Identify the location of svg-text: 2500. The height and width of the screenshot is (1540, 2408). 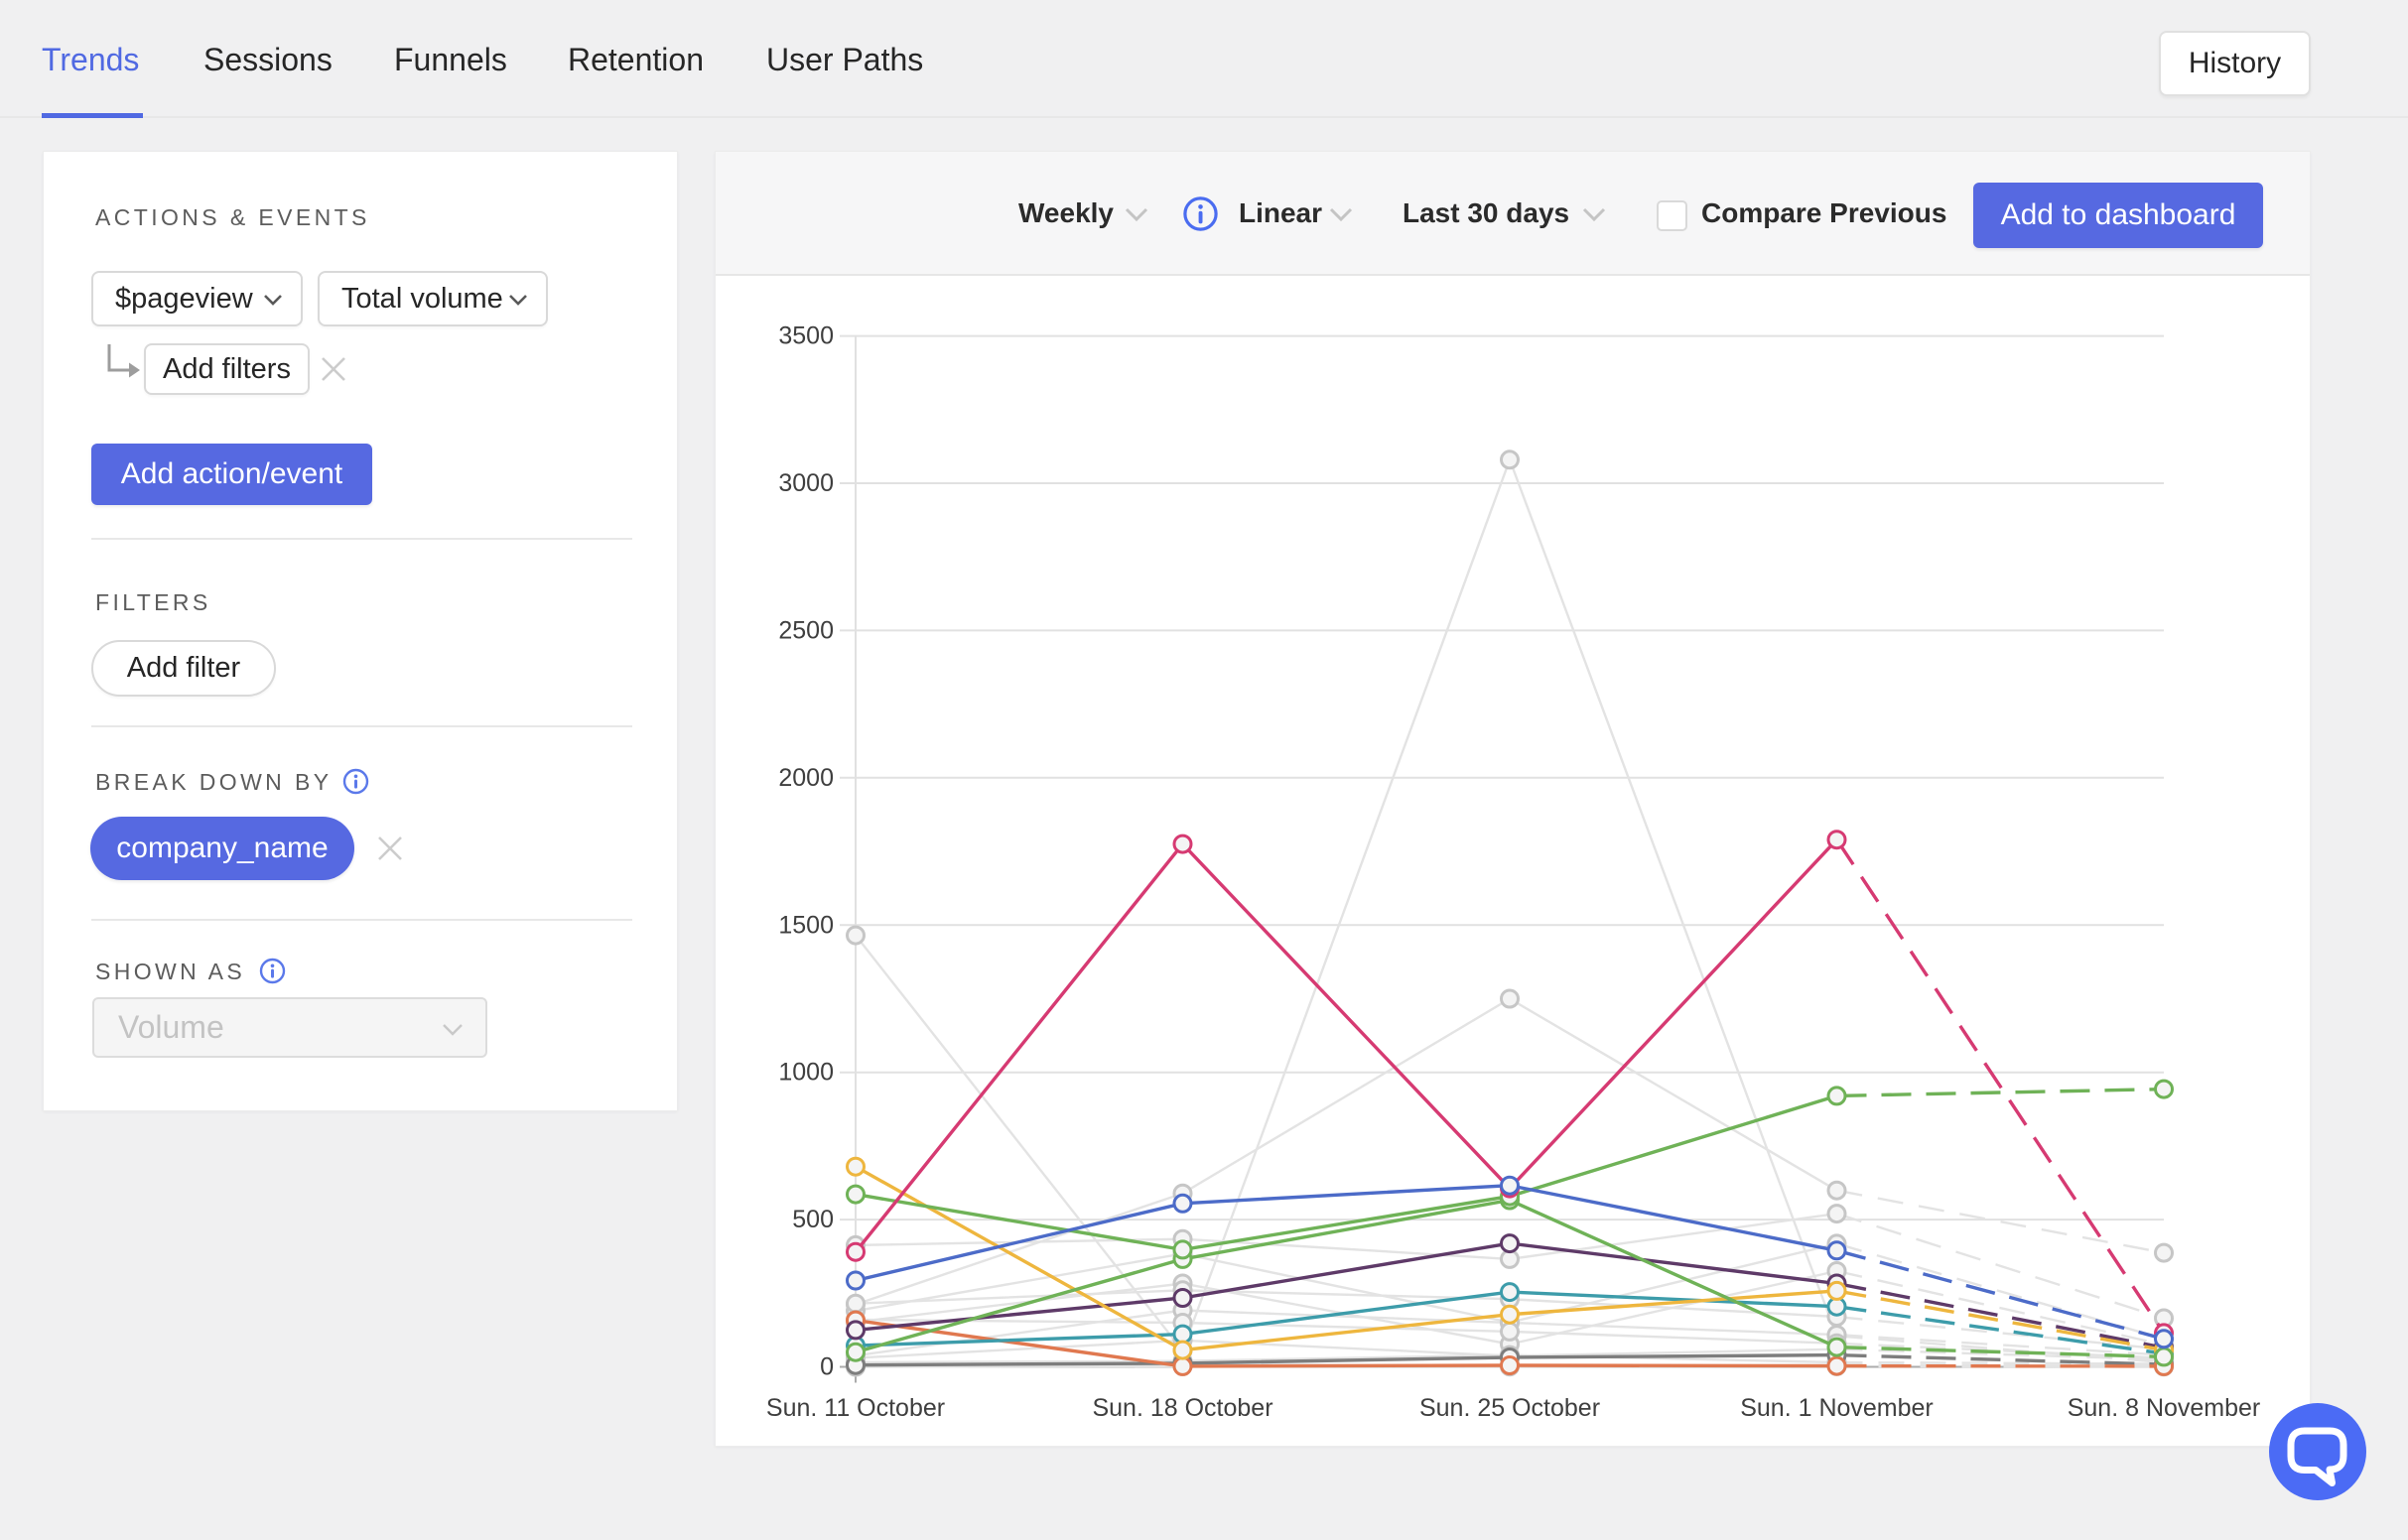
(806, 630).